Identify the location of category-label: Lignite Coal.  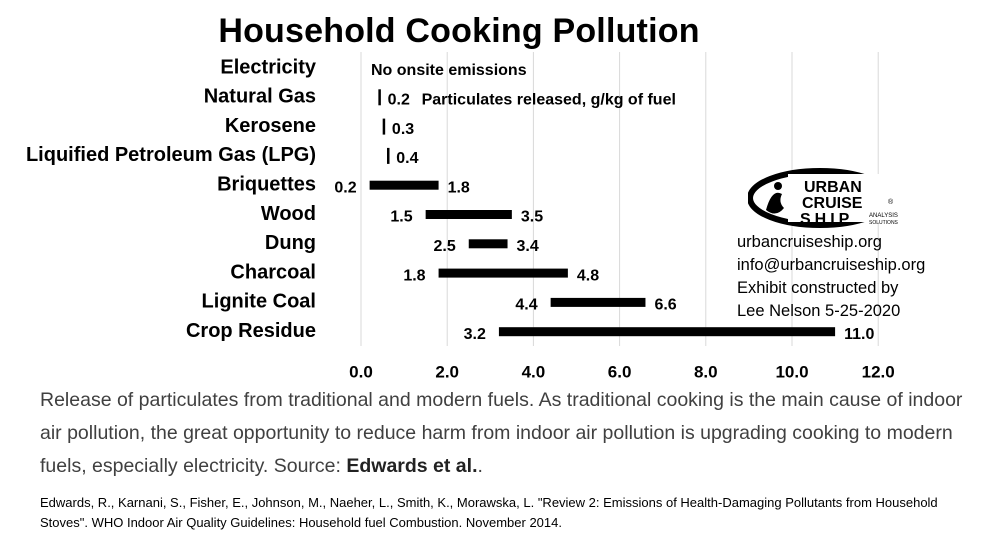
(259, 302).